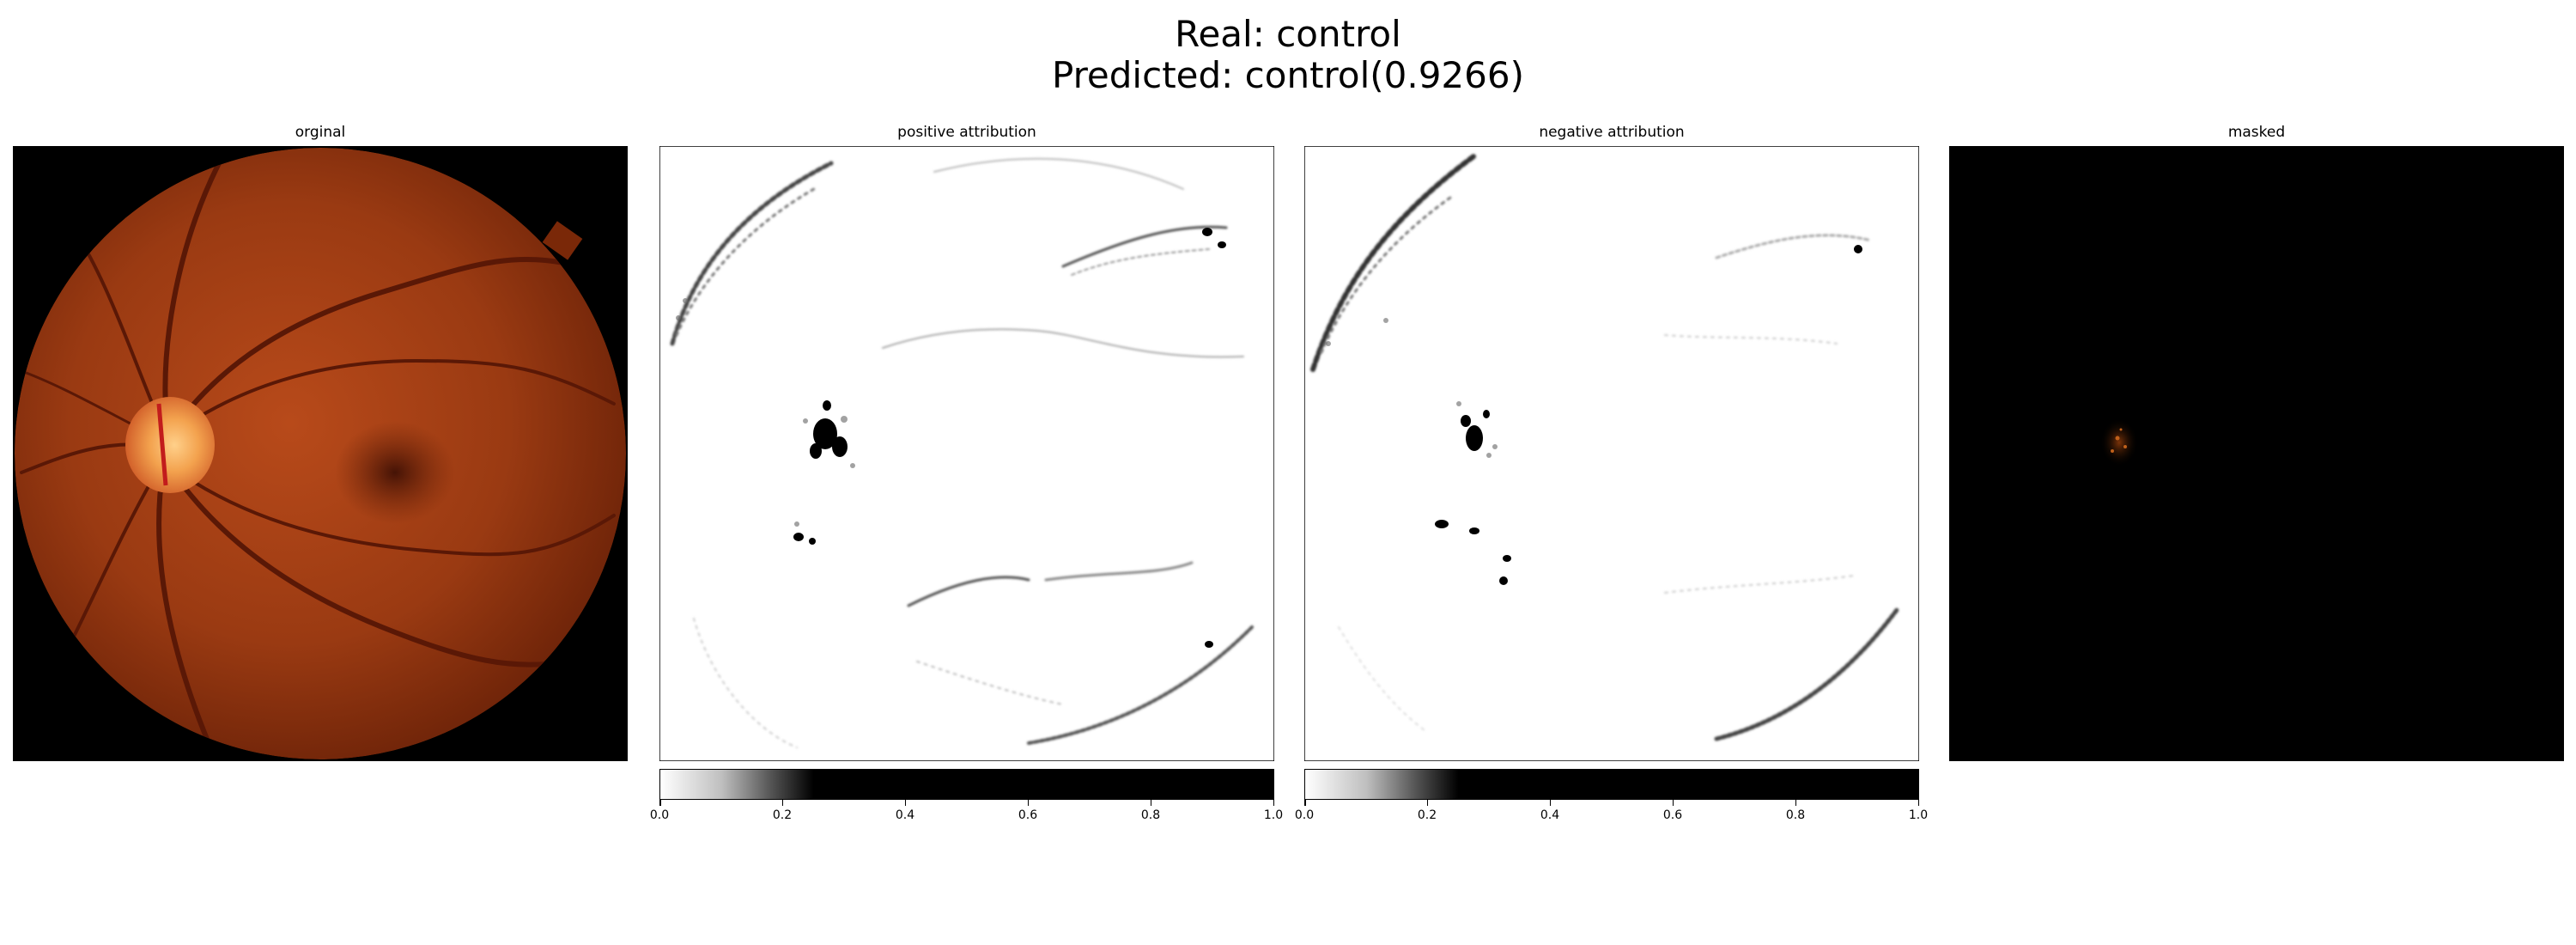  What do you see at coordinates (966, 817) in the screenshot?
I see `colorbar-ticks-positive: 0.0 0.2 0.4 0.6 0.8 1.0` at bounding box center [966, 817].